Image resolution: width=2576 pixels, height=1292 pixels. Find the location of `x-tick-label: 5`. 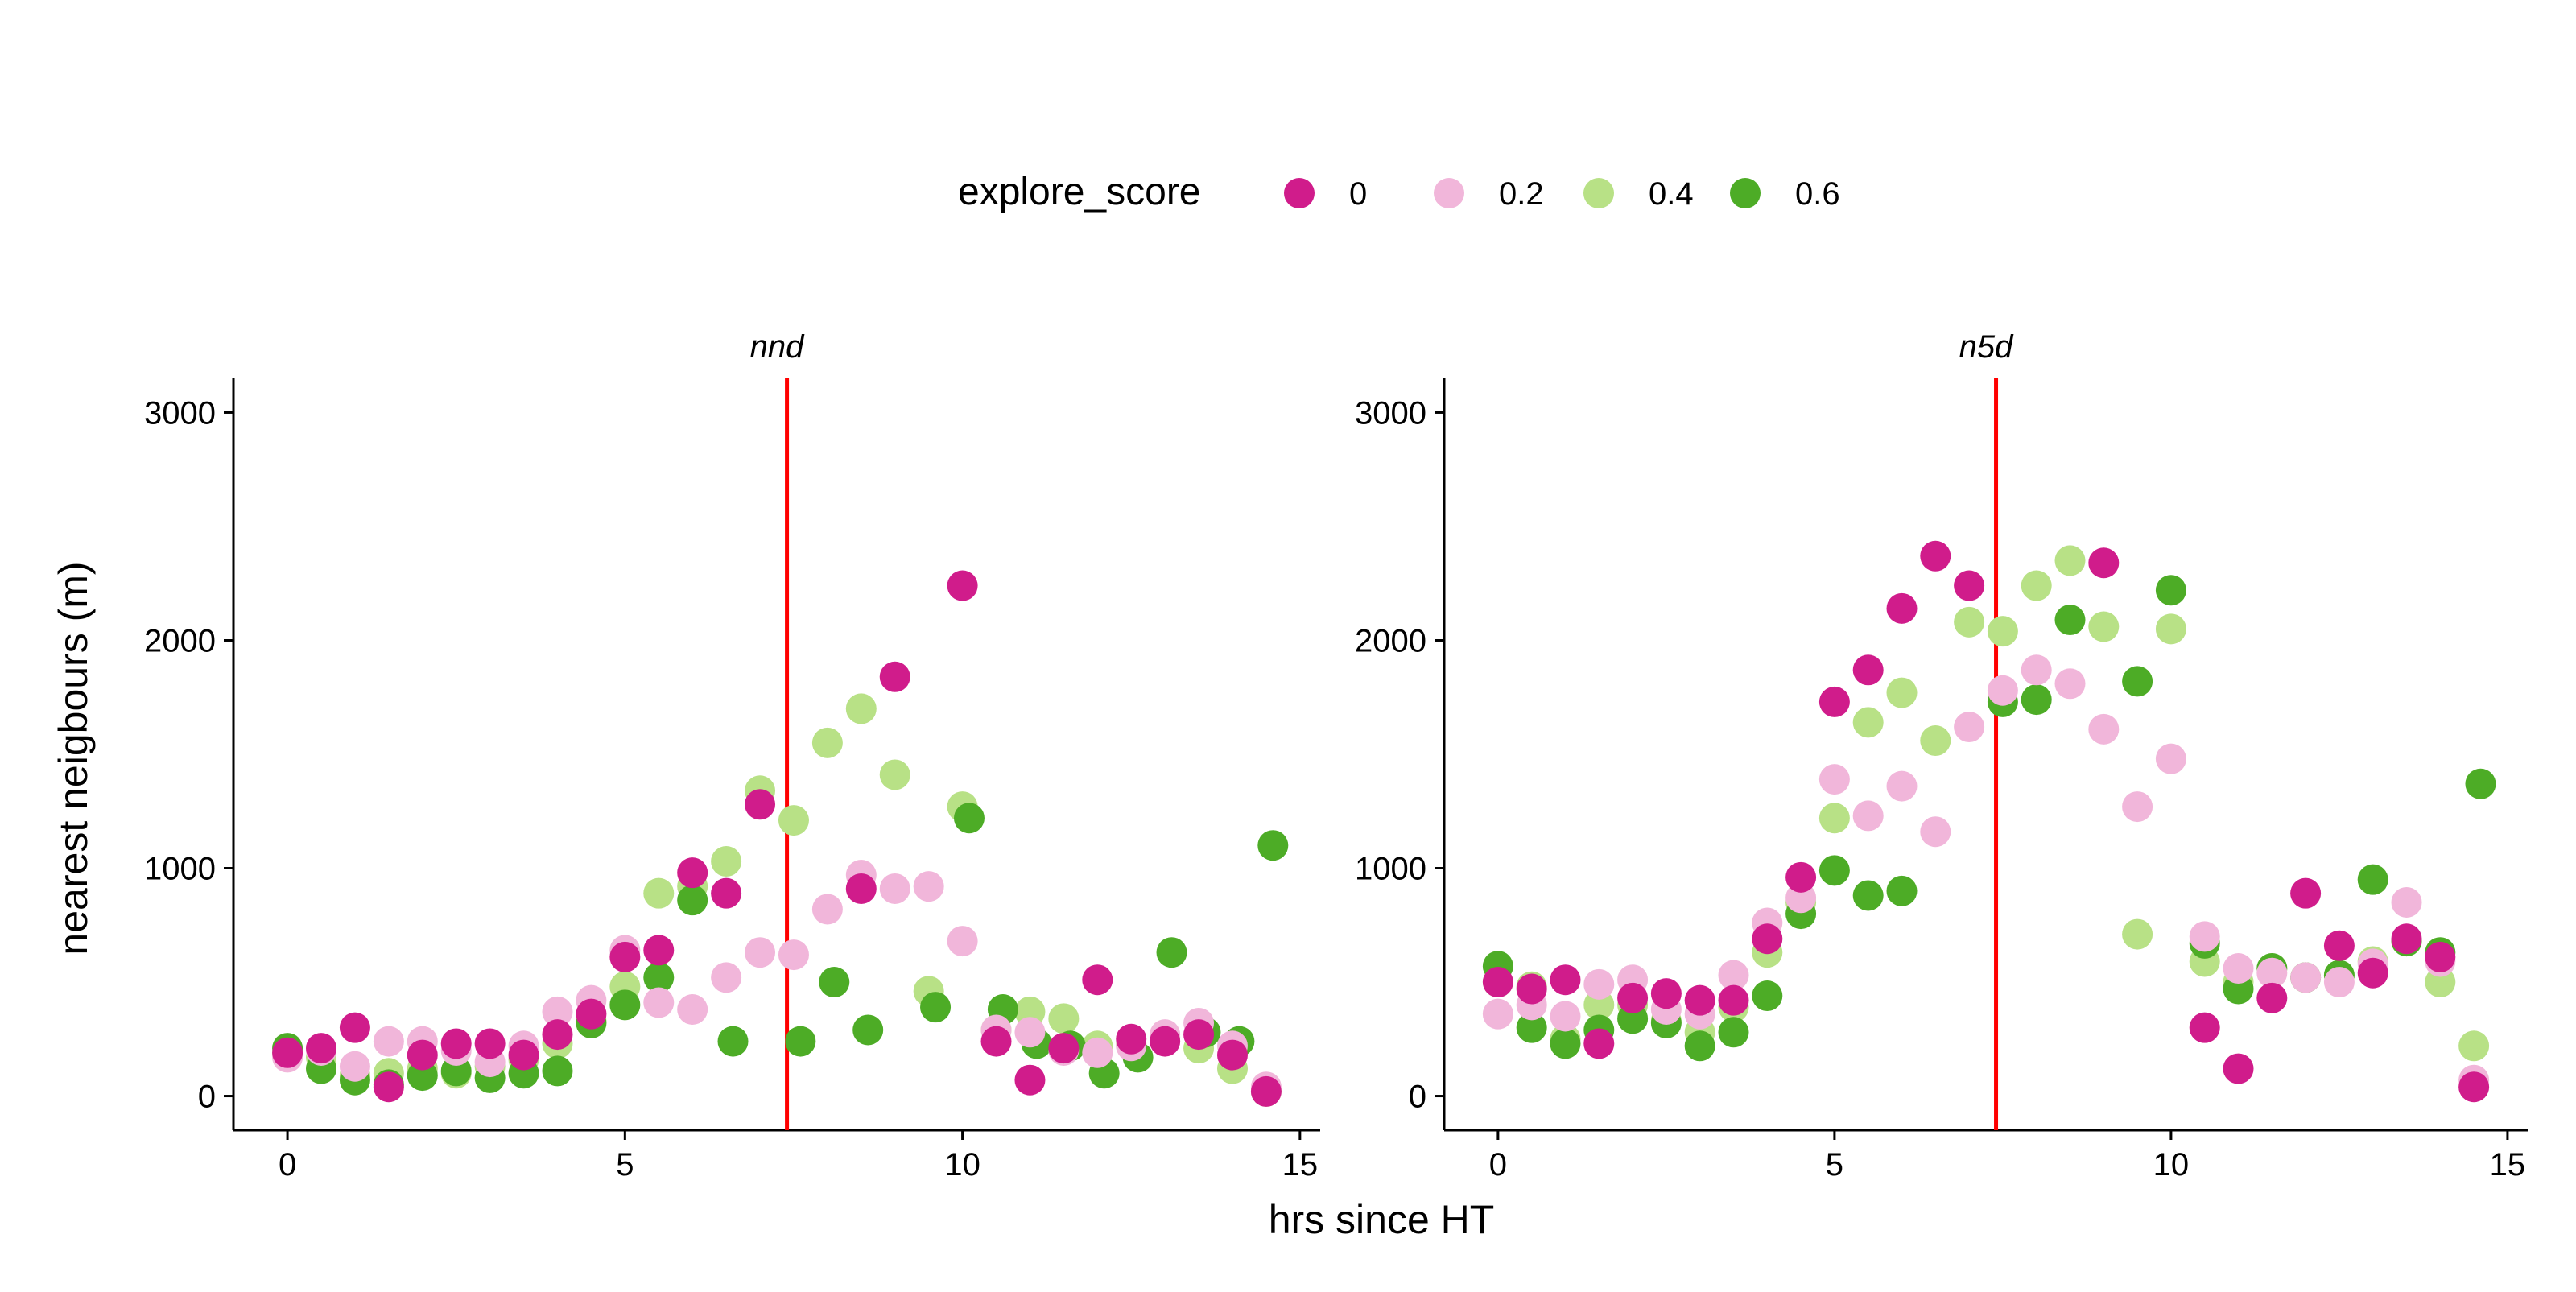

x-tick-label: 5 is located at coordinates (625, 1165).